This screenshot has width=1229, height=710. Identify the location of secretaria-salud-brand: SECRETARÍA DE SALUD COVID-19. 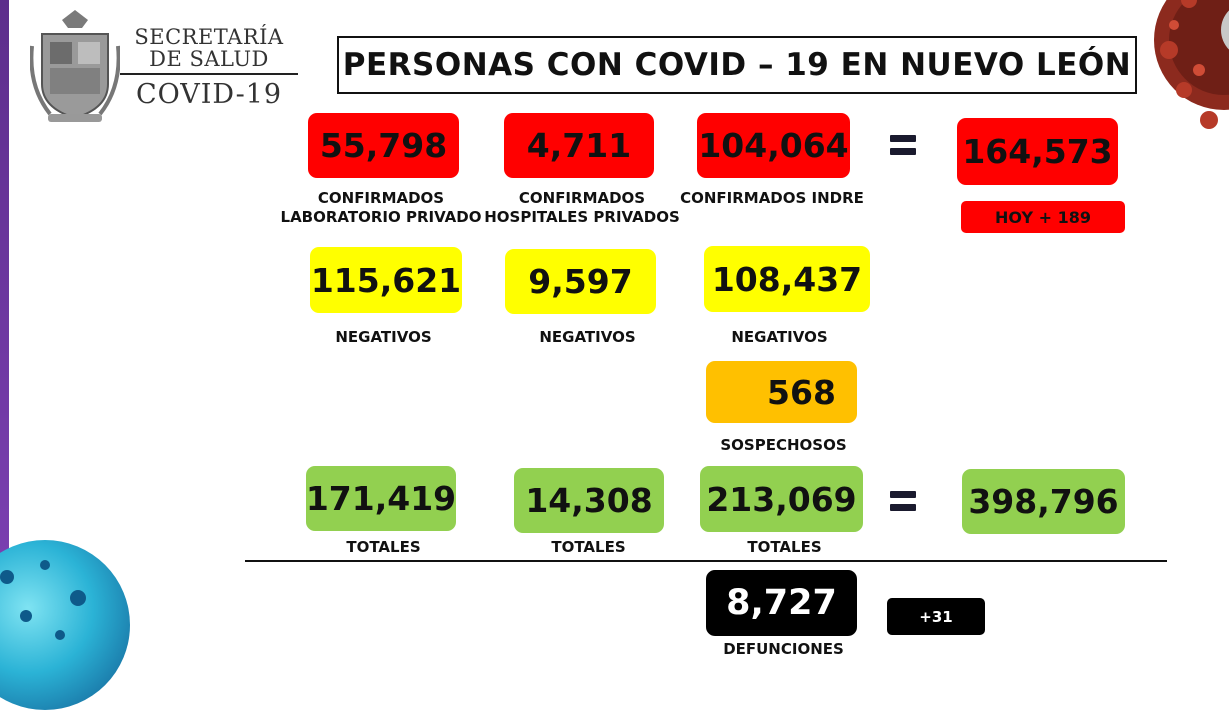
(209, 67).